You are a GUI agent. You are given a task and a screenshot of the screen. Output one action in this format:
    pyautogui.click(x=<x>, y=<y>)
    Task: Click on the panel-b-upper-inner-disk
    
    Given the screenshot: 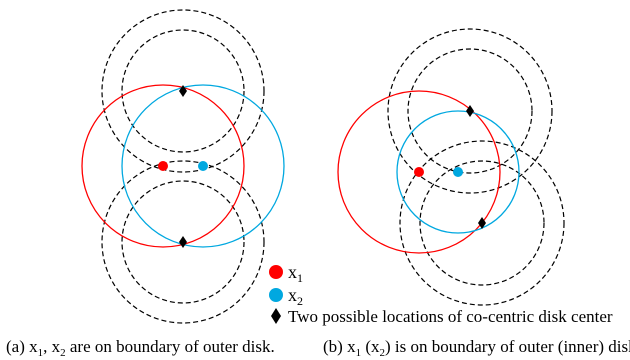 What is the action you would take?
    pyautogui.click(x=470, y=111)
    